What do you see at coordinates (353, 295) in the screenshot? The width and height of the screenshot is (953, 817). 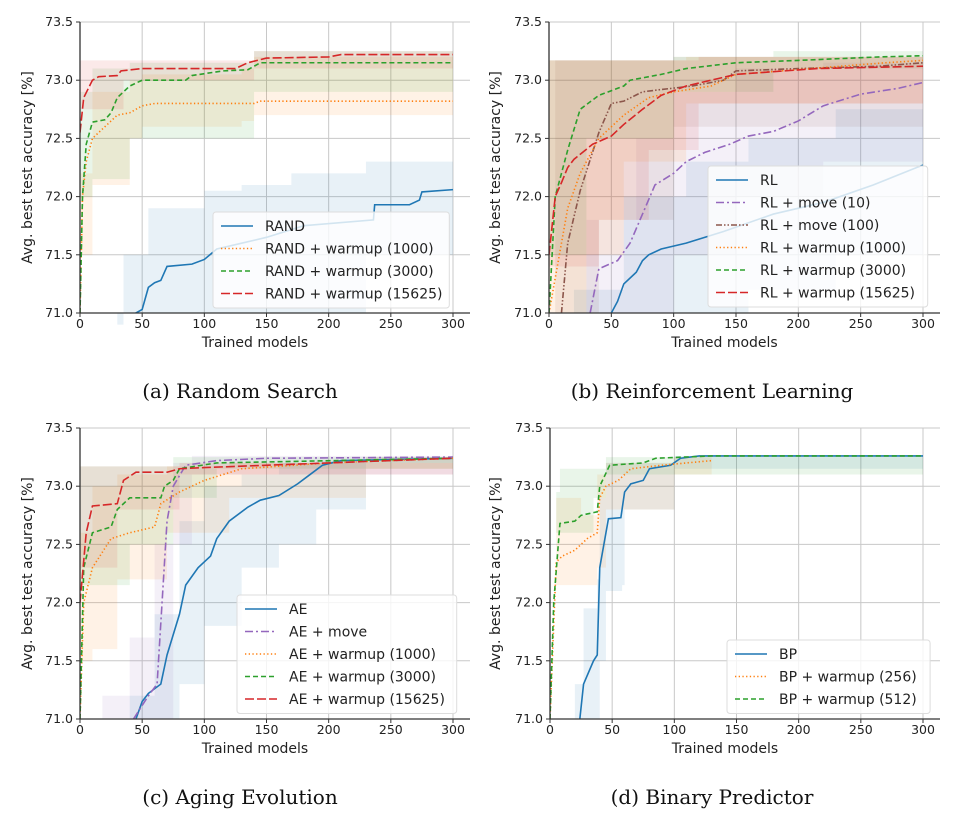 I see `legend-label-3: RAND + warmup (15625)` at bounding box center [353, 295].